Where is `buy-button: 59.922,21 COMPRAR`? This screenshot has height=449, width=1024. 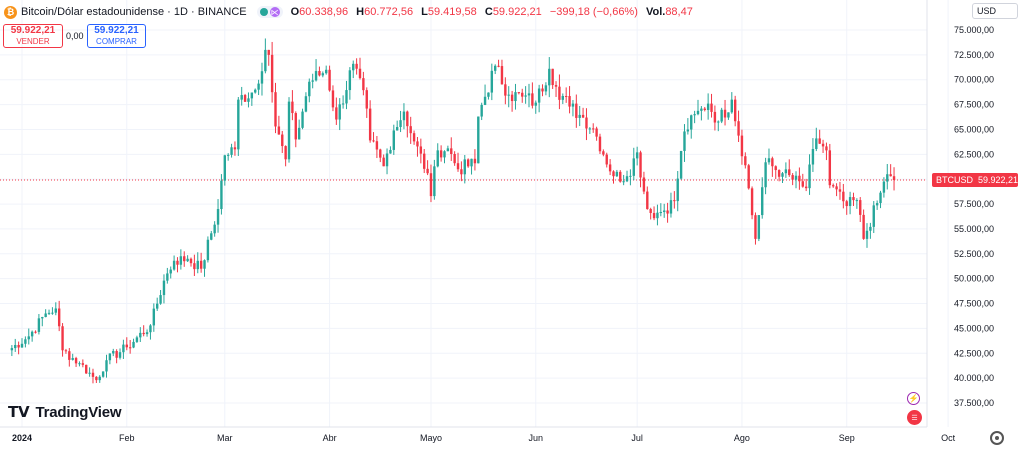
buy-button: 59.922,21 COMPRAR is located at coordinates (116, 36).